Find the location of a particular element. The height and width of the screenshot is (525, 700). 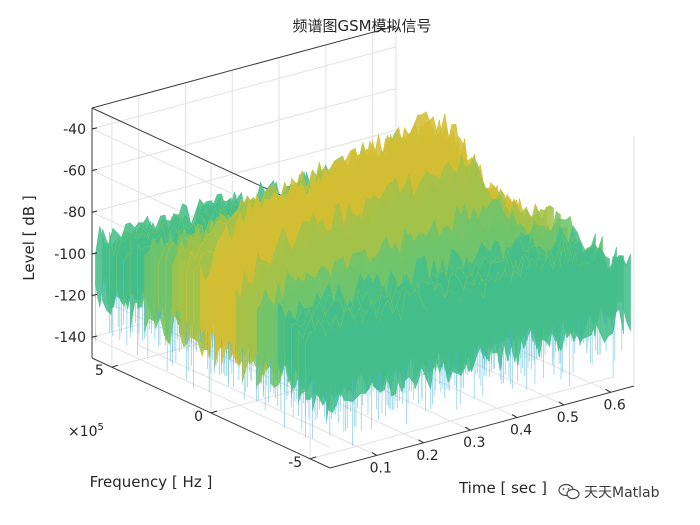

z-tick-label: -100 is located at coordinates (70, 255).